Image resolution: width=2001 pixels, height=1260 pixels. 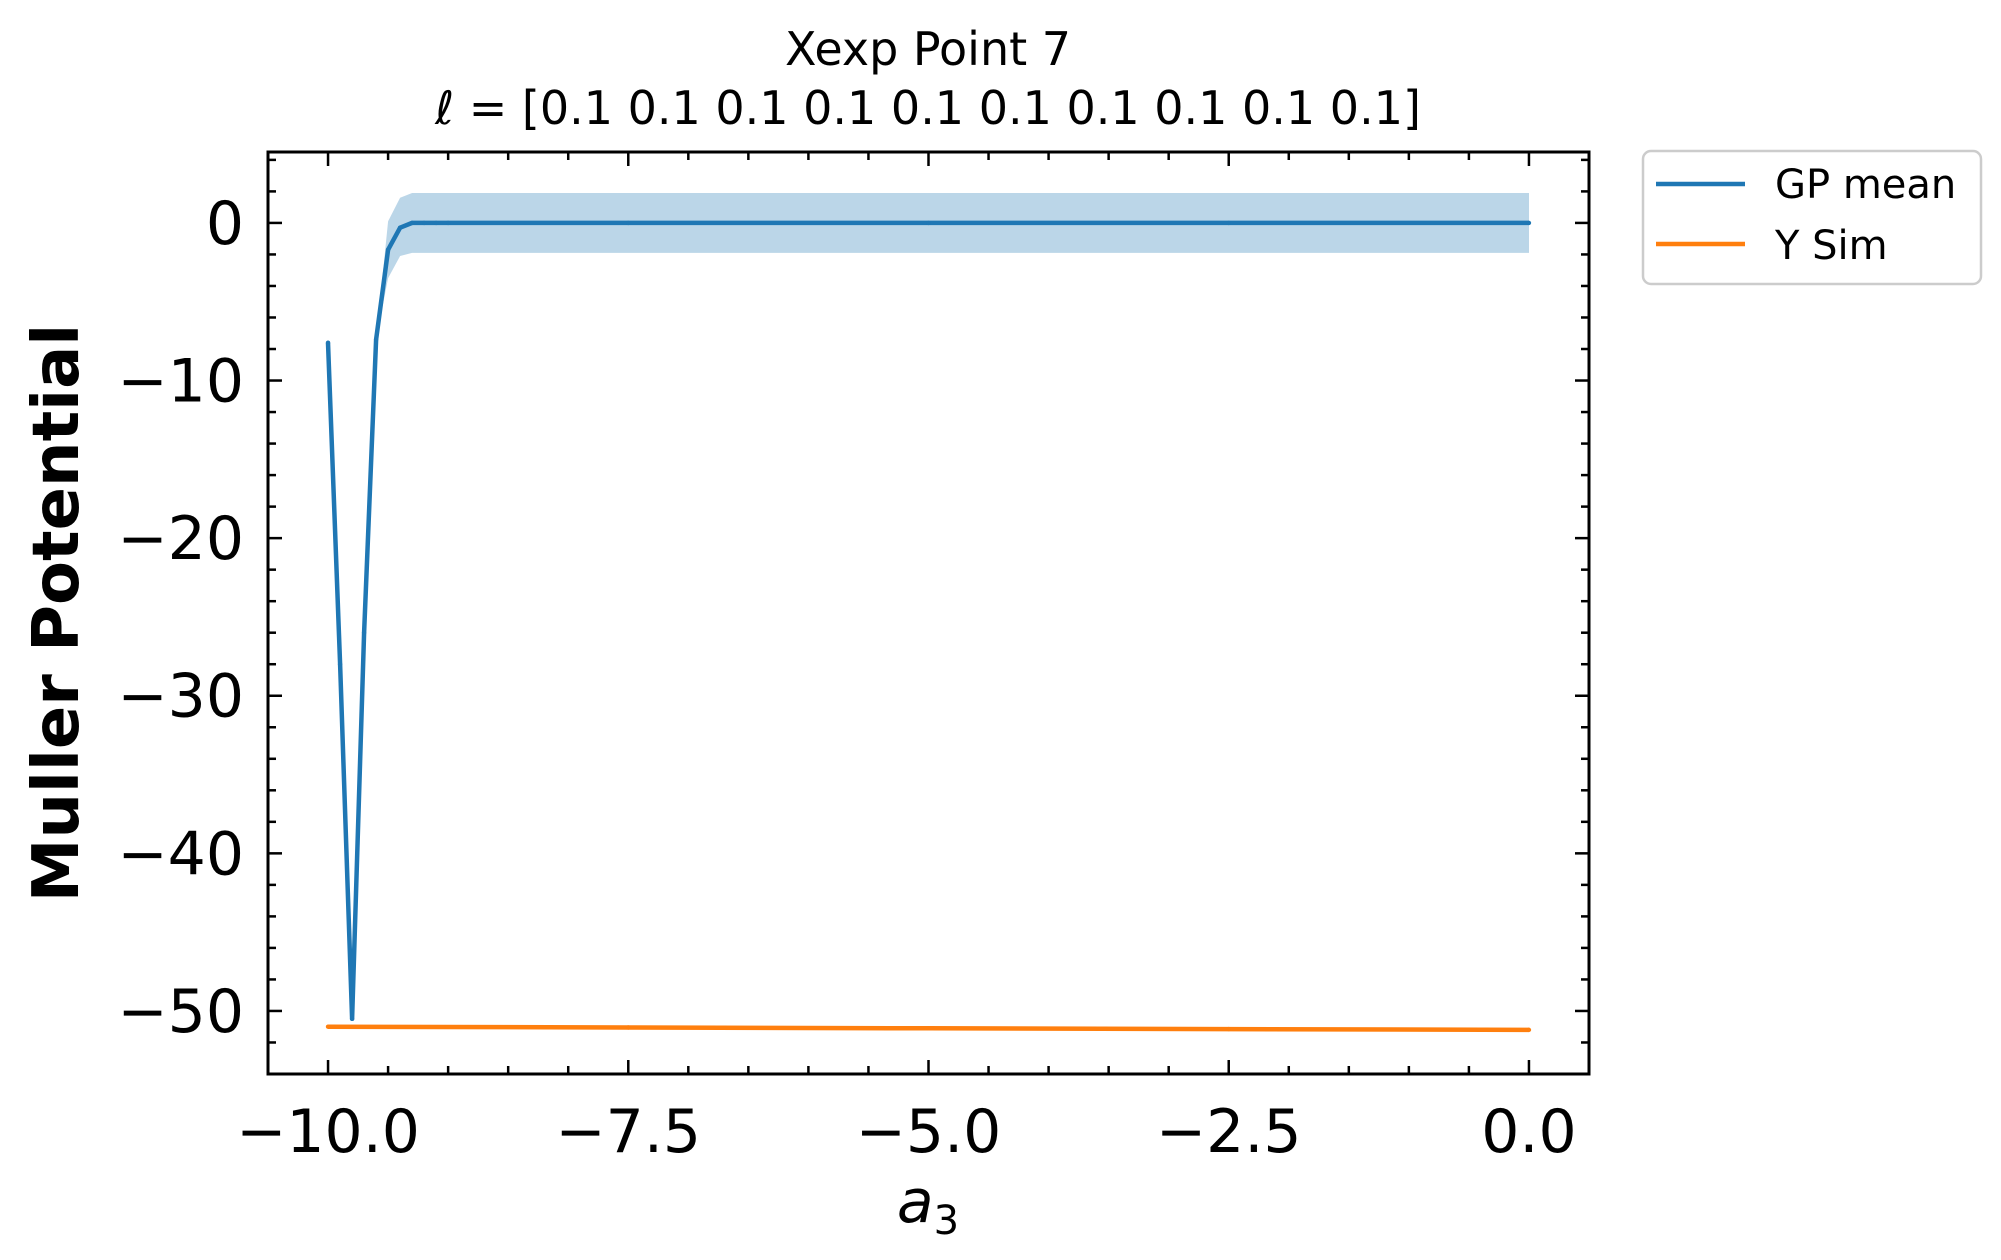 I want to click on y-axis-label: Muller Potential, so click(x=57, y=613).